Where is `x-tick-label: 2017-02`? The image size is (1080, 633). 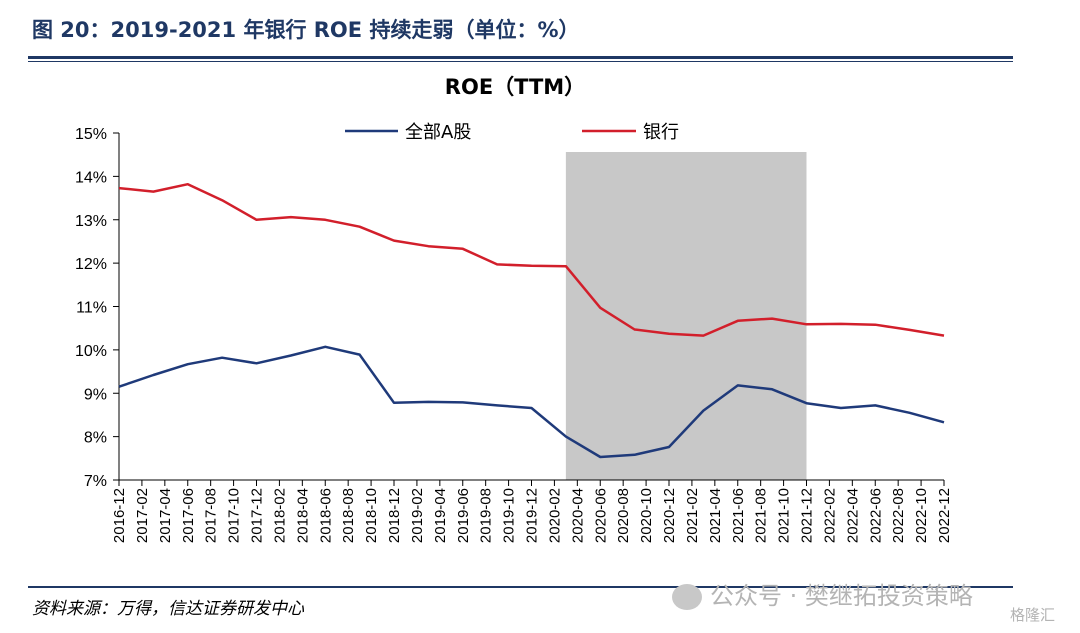 x-tick-label: 2017-02 is located at coordinates (142, 515).